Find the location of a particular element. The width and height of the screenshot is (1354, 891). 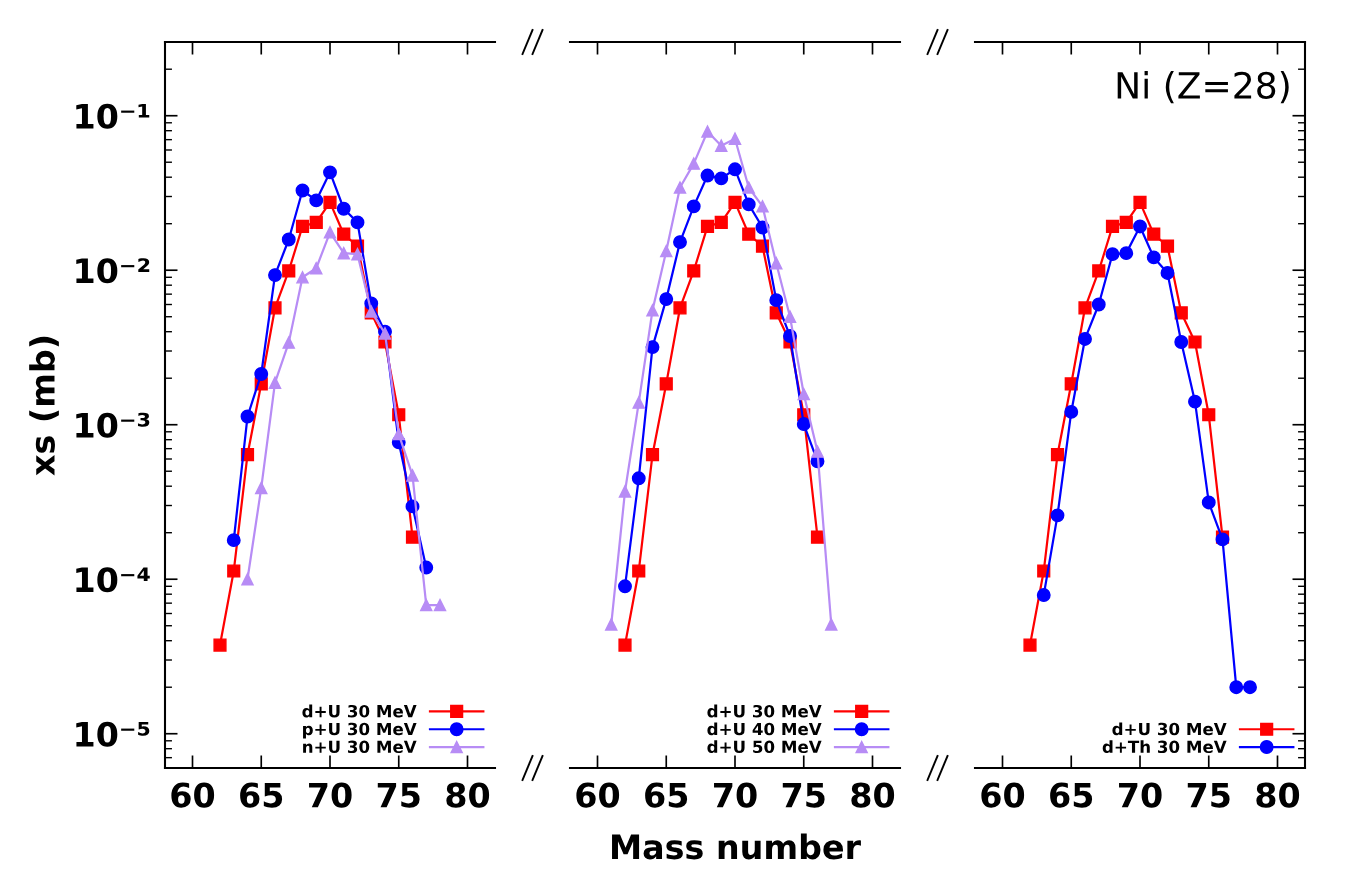

y-tick-label: 10⁻² is located at coordinates (113, 271).